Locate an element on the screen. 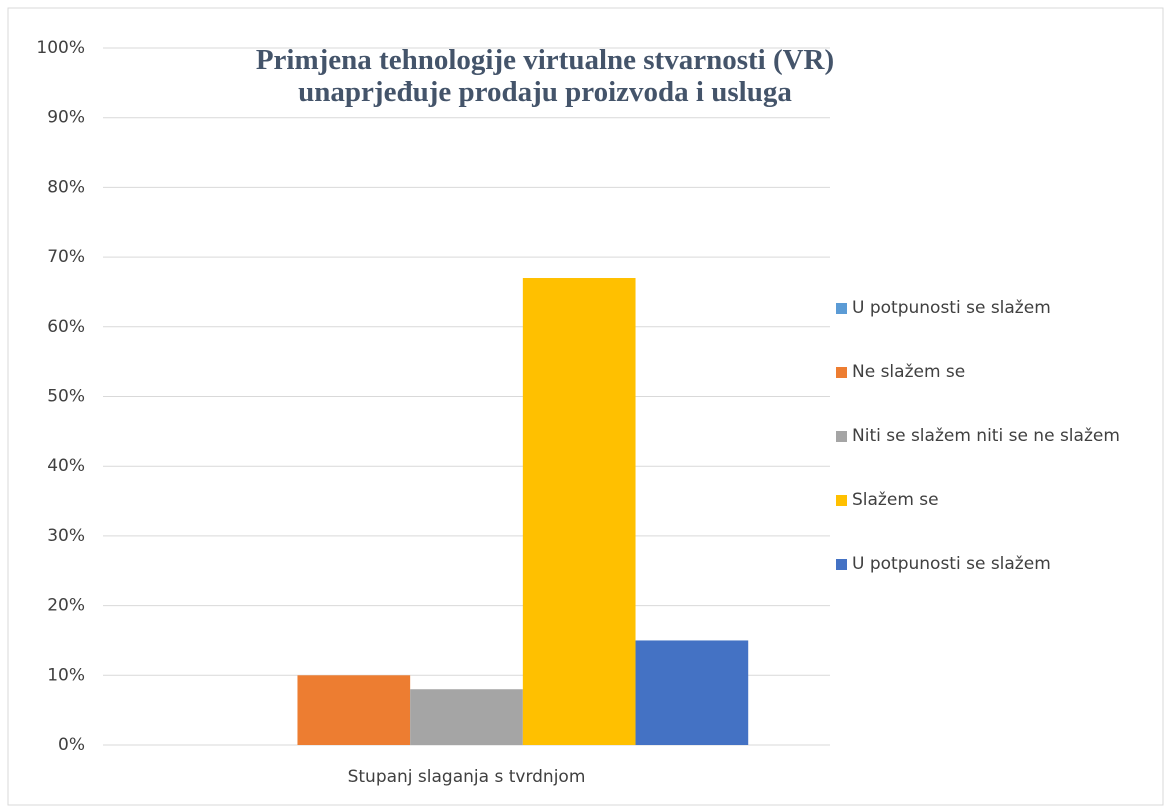 The image size is (1171, 812). y-tick-label: 100% is located at coordinates (60, 48).